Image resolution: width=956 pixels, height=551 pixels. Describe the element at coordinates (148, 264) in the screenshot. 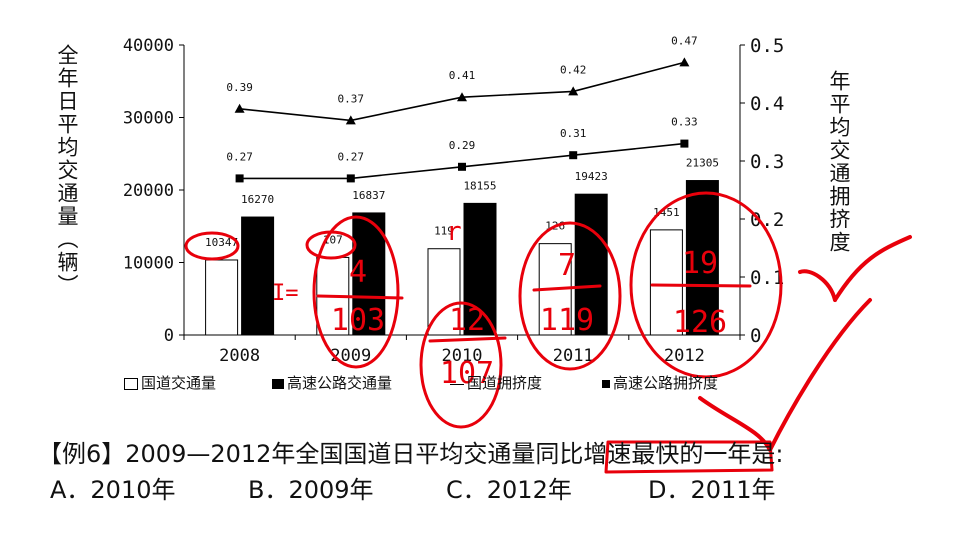

I see `y-tick-label-left: 10000` at that location.